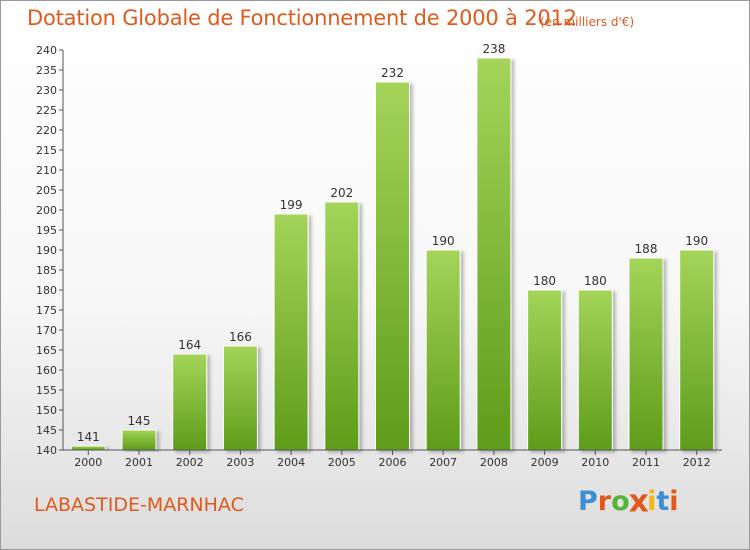 The height and width of the screenshot is (550, 750). Describe the element at coordinates (189, 345) in the screenshot. I see `bar-value-label-2002: 164` at that location.